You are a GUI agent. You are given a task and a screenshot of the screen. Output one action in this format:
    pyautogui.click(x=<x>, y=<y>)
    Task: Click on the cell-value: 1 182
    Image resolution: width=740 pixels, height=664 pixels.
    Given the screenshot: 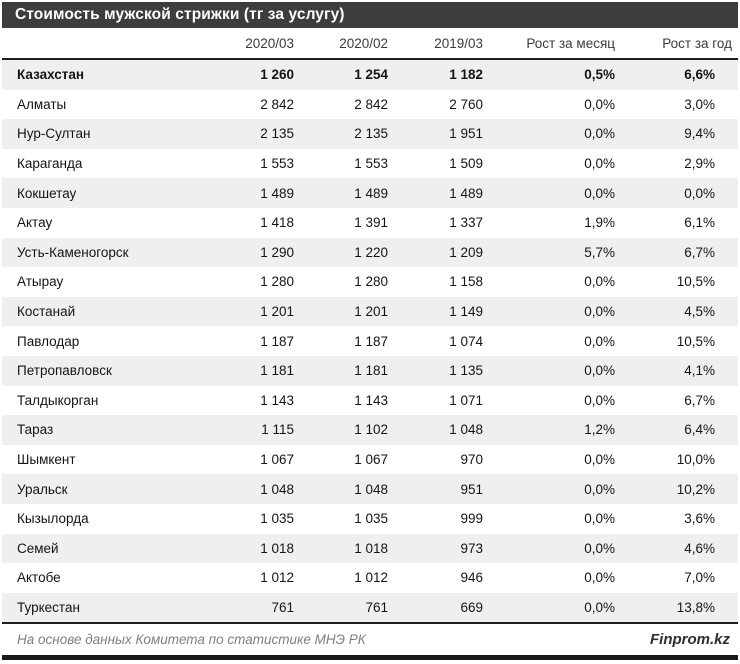 What is the action you would take?
    pyautogui.click(x=466, y=75)
    